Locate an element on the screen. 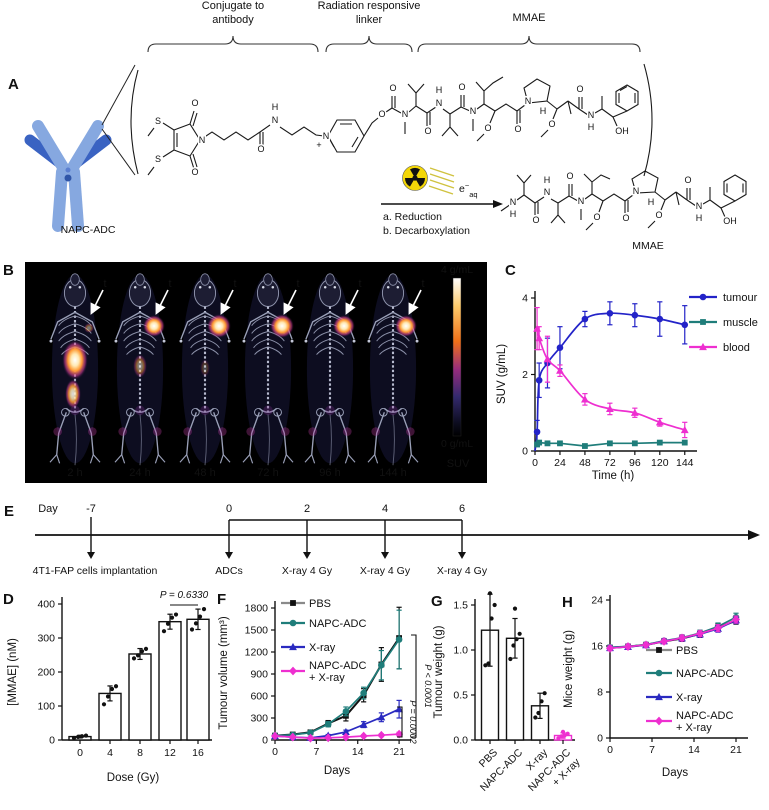  timeline-day-label: -7 is located at coordinates (91, 509).